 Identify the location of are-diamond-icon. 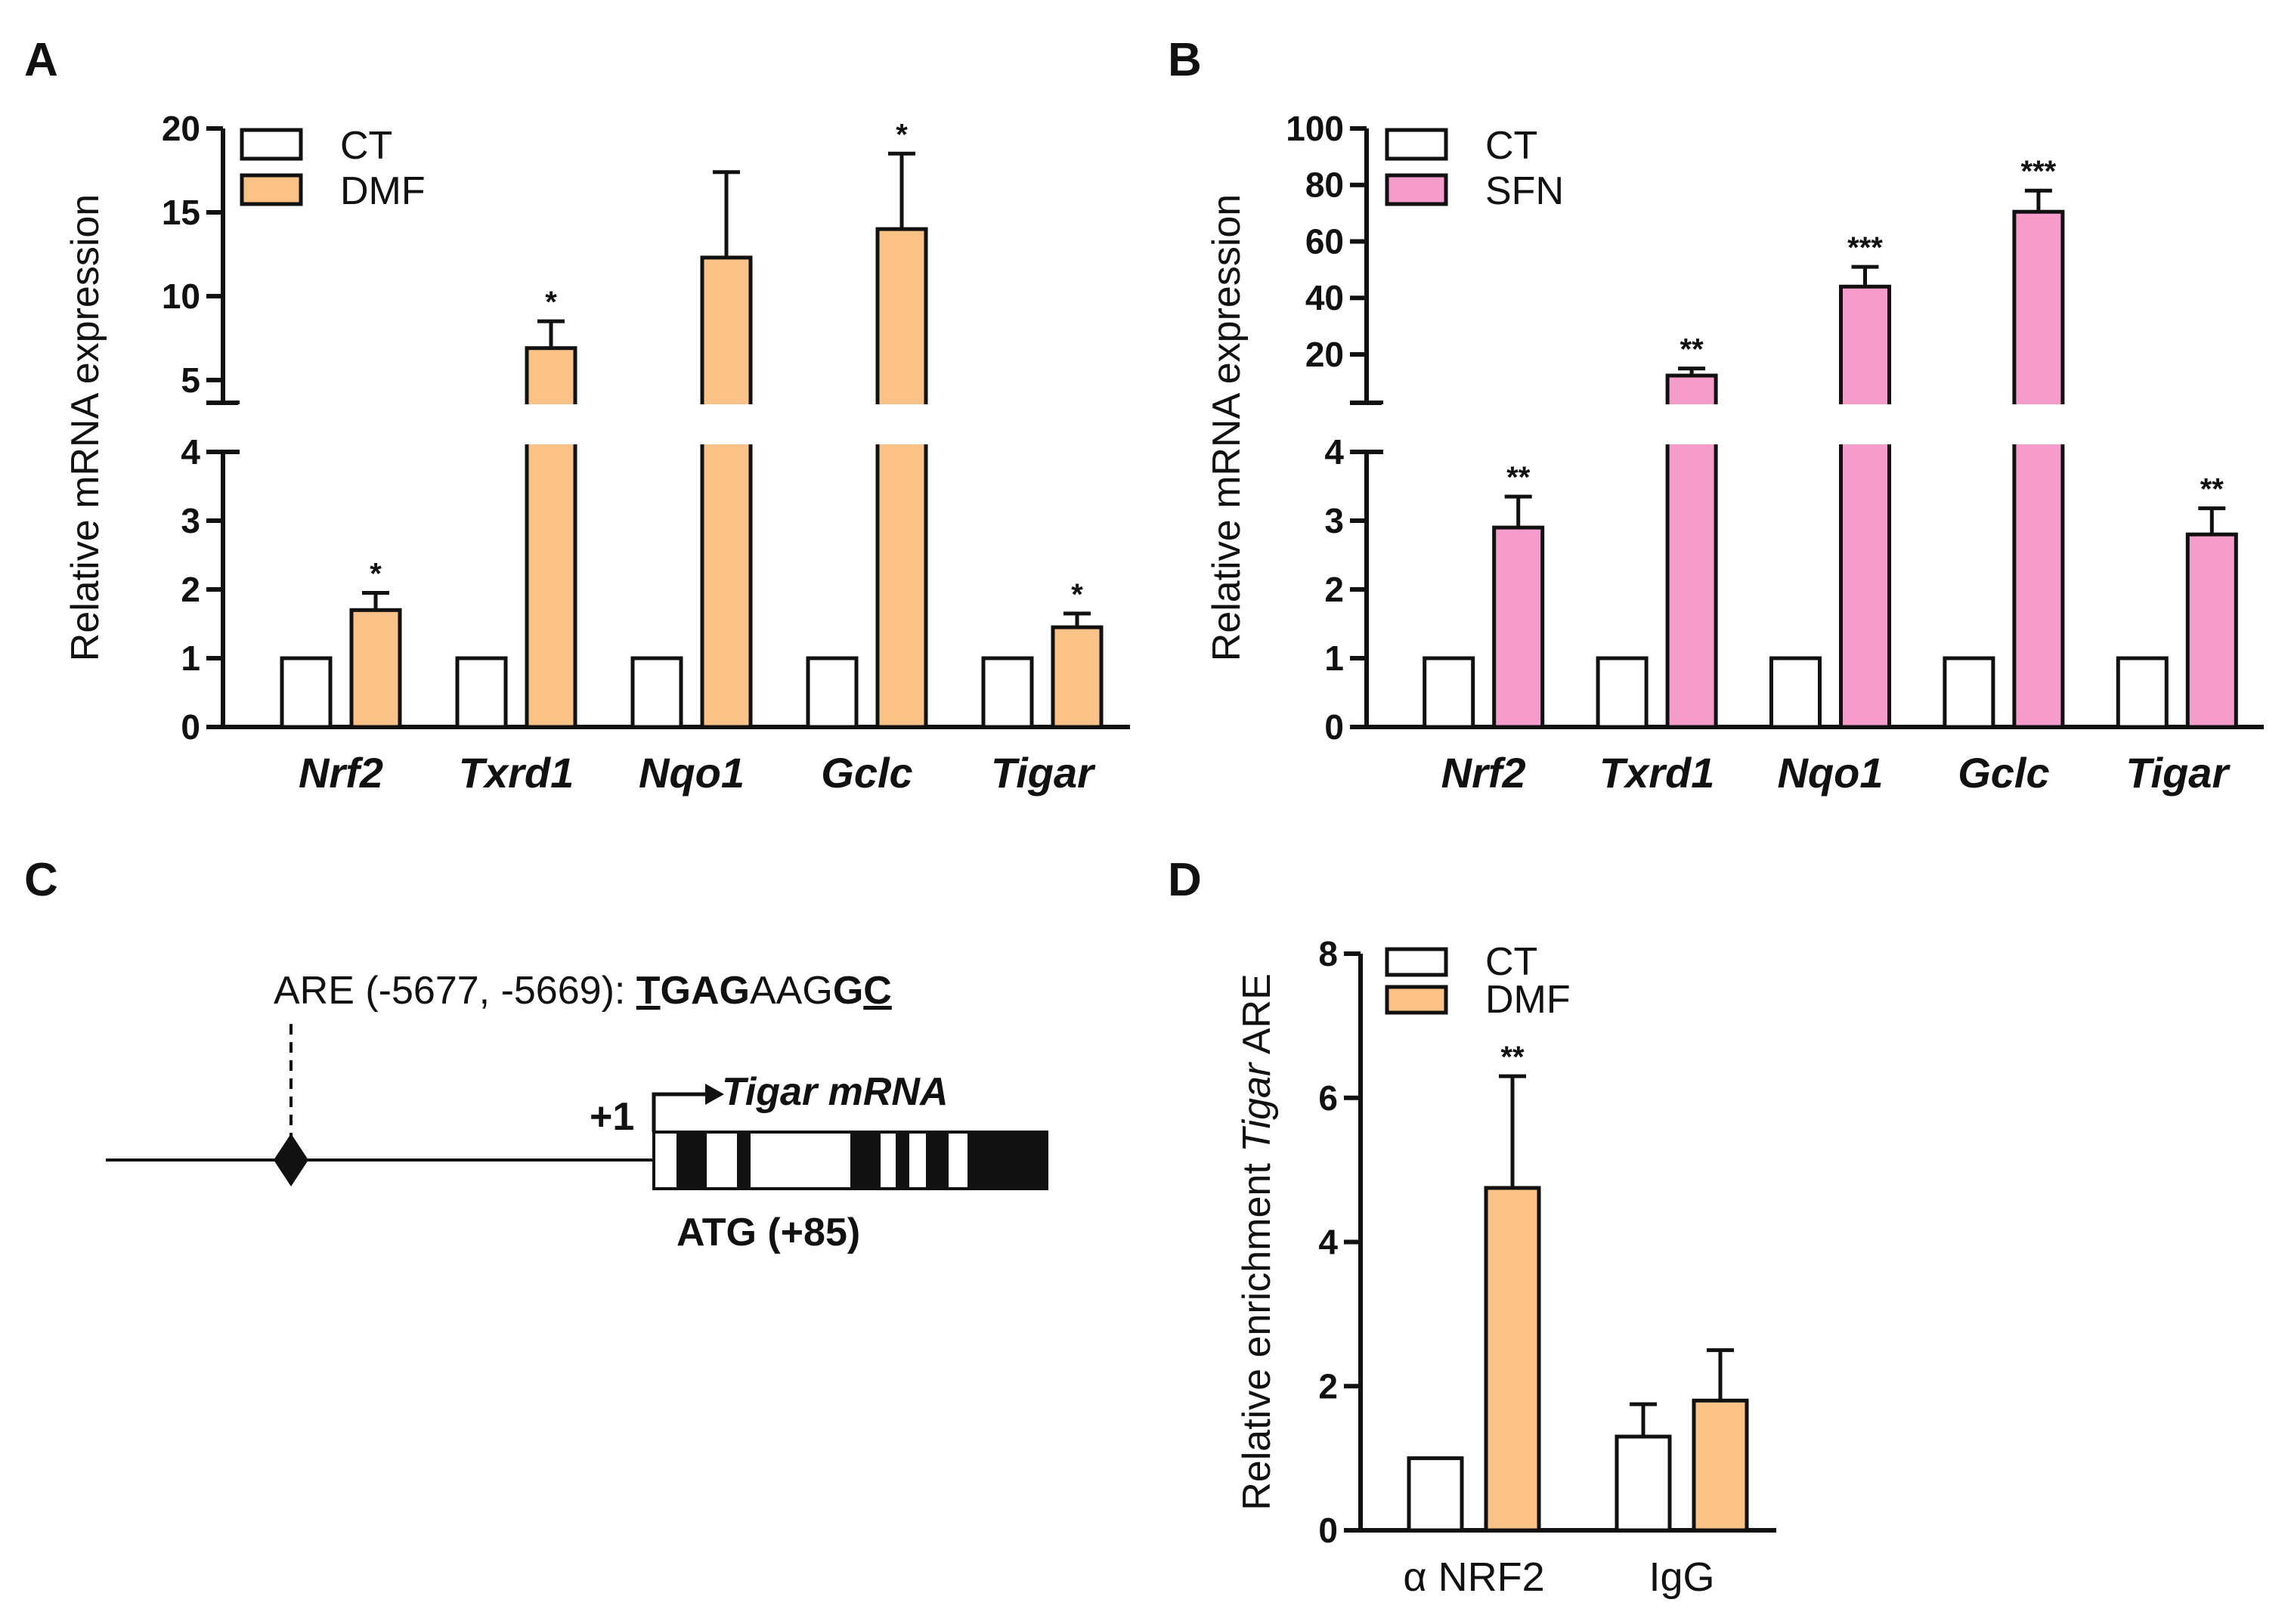
(291, 1160).